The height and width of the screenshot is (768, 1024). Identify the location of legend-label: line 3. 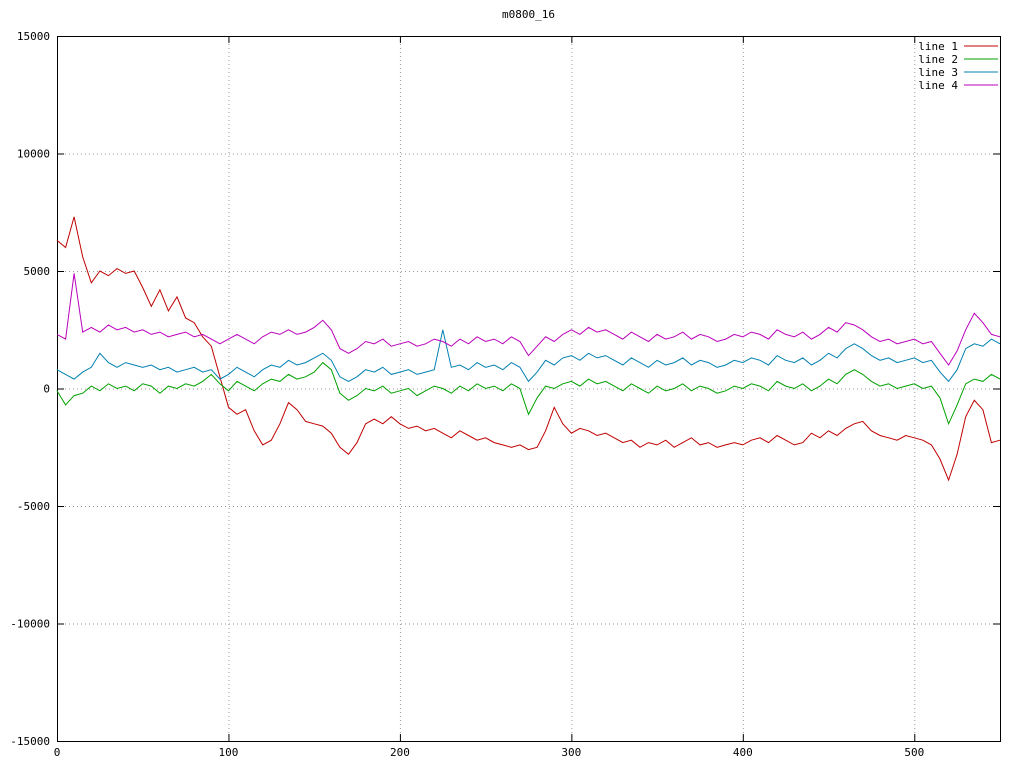
(938, 72).